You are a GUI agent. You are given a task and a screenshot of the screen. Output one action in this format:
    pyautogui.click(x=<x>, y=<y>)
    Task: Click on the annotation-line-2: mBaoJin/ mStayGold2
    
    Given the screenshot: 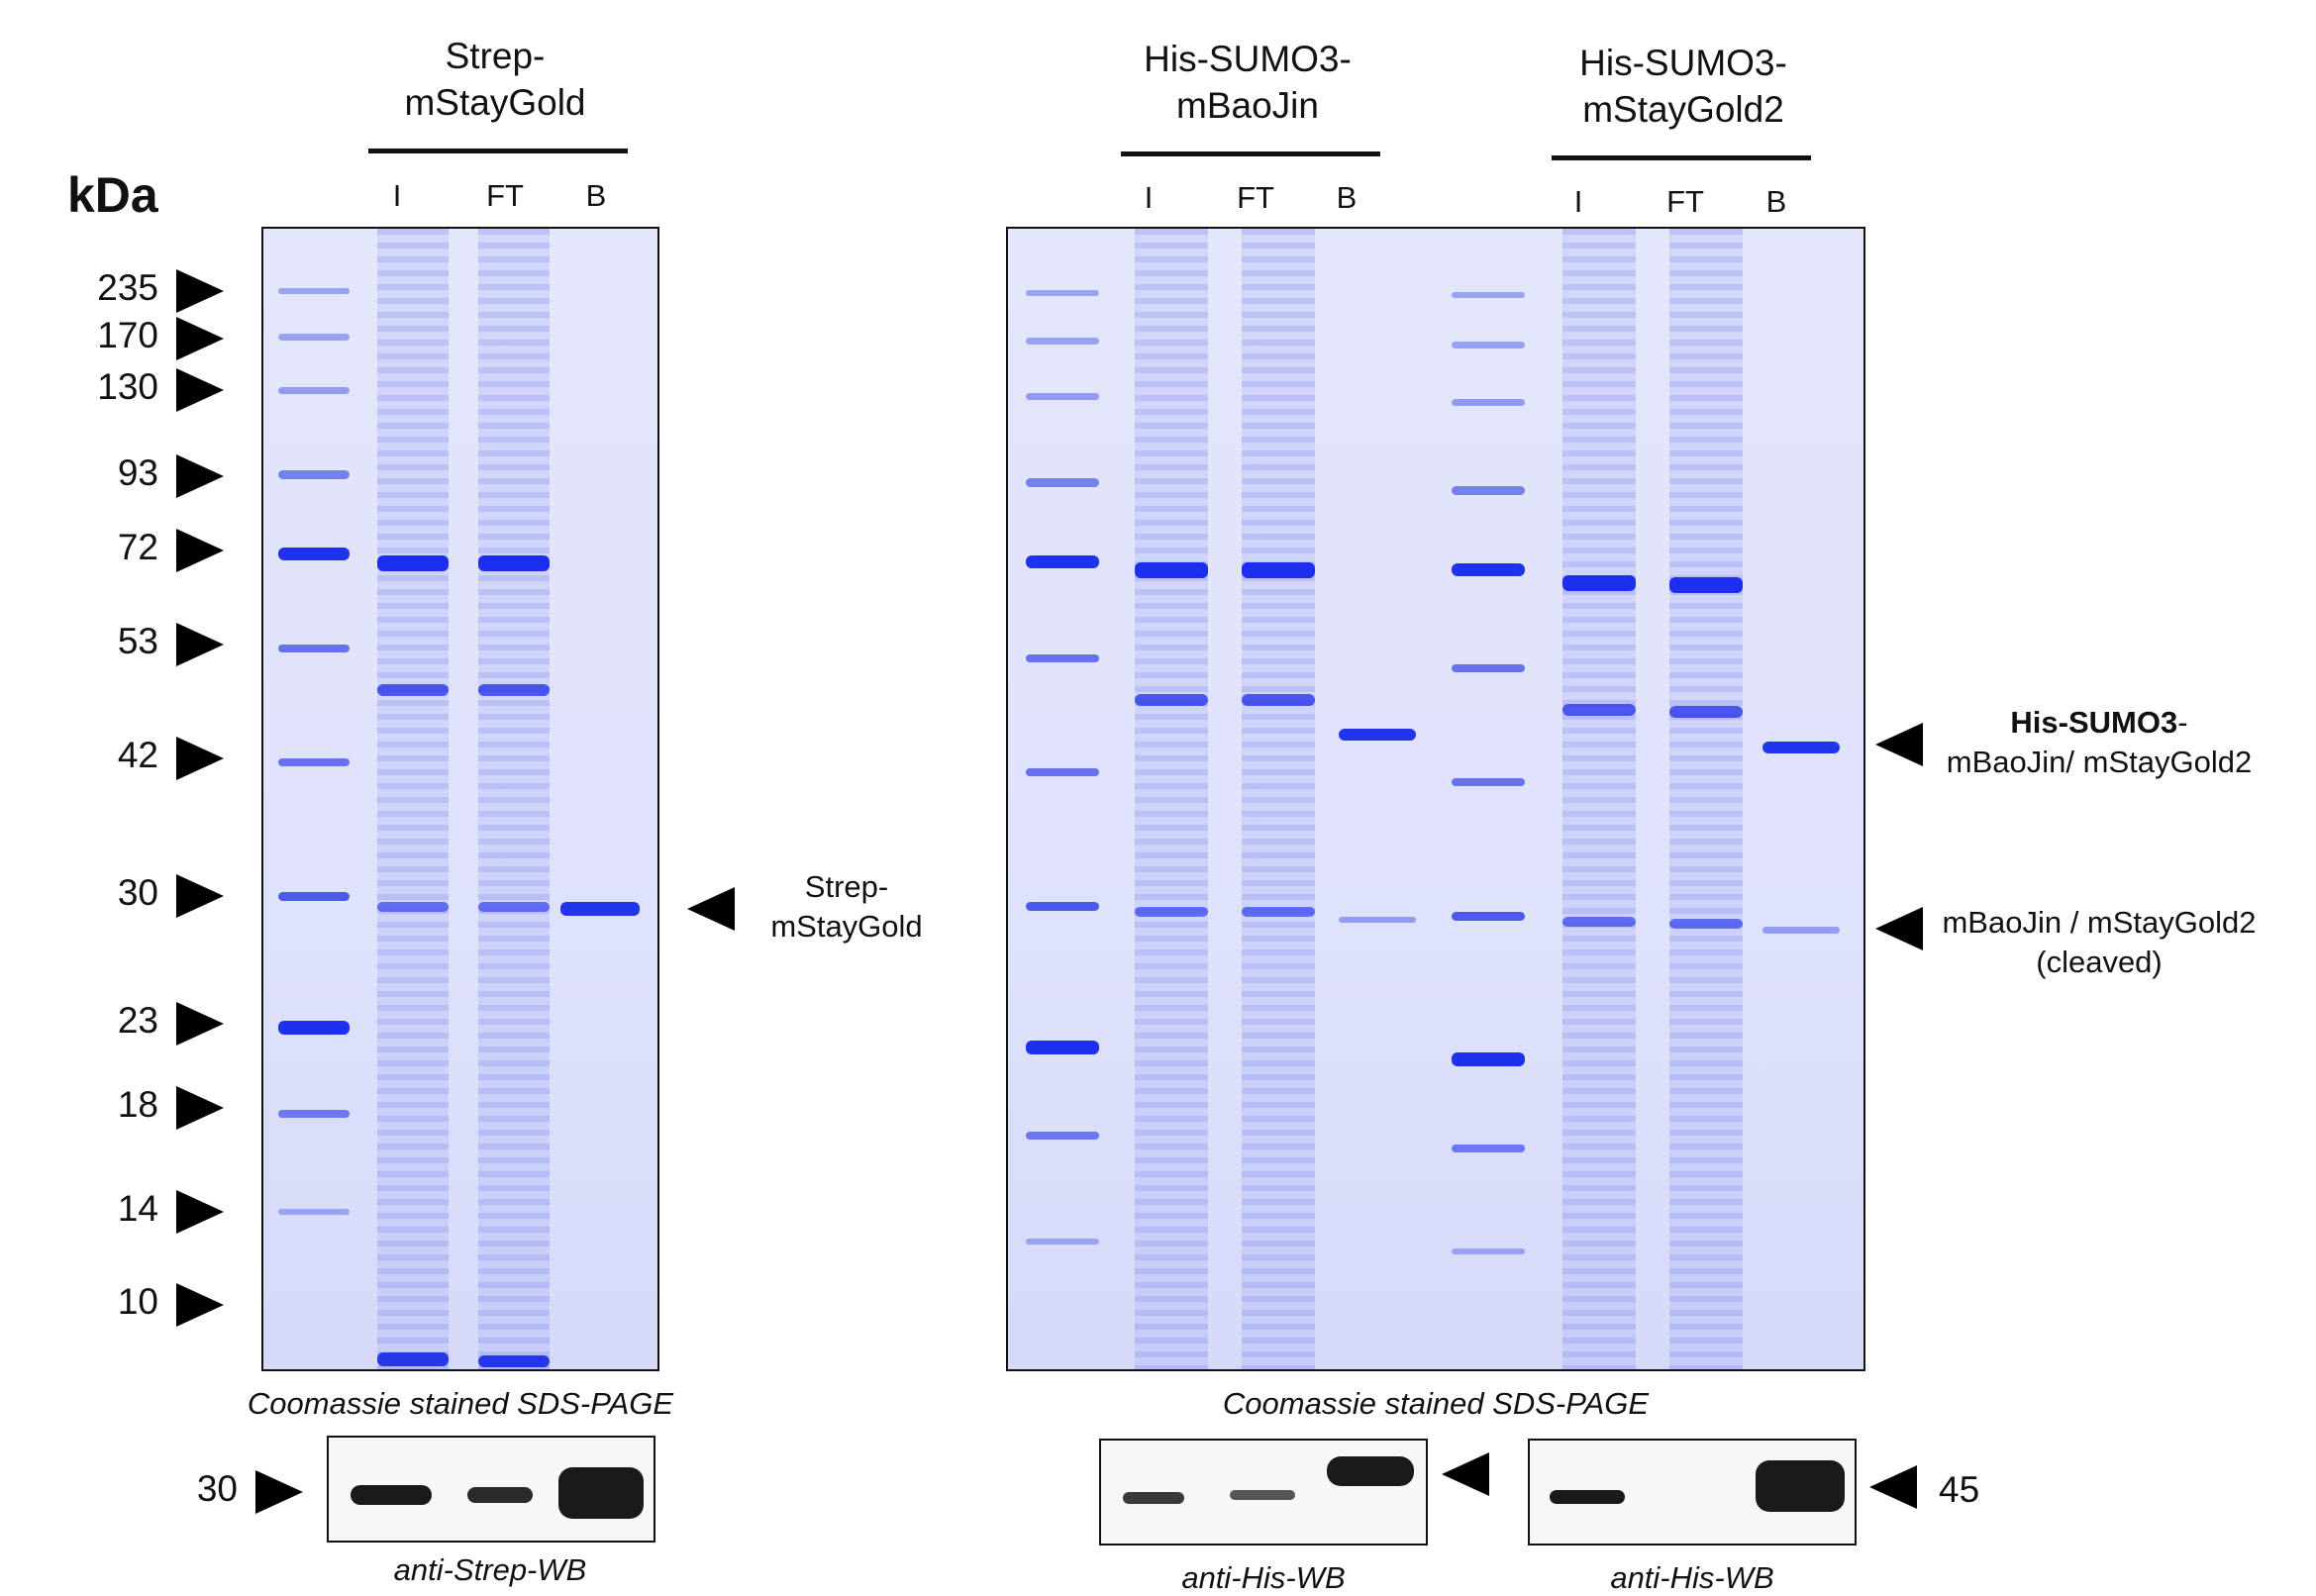 What is the action you would take?
    pyautogui.click(x=2099, y=762)
    